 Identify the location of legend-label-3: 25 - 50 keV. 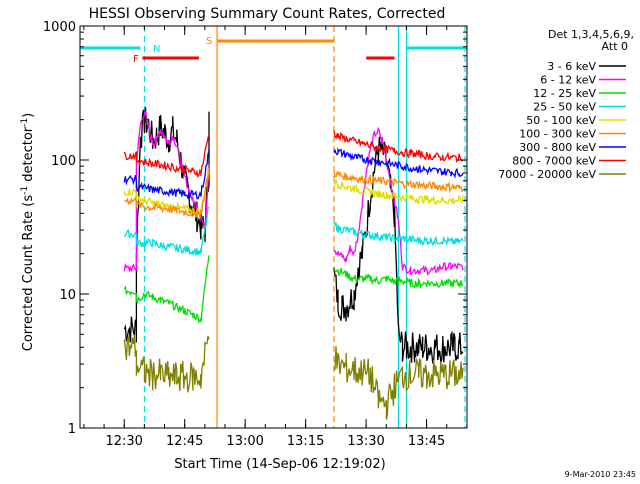
(564, 107).